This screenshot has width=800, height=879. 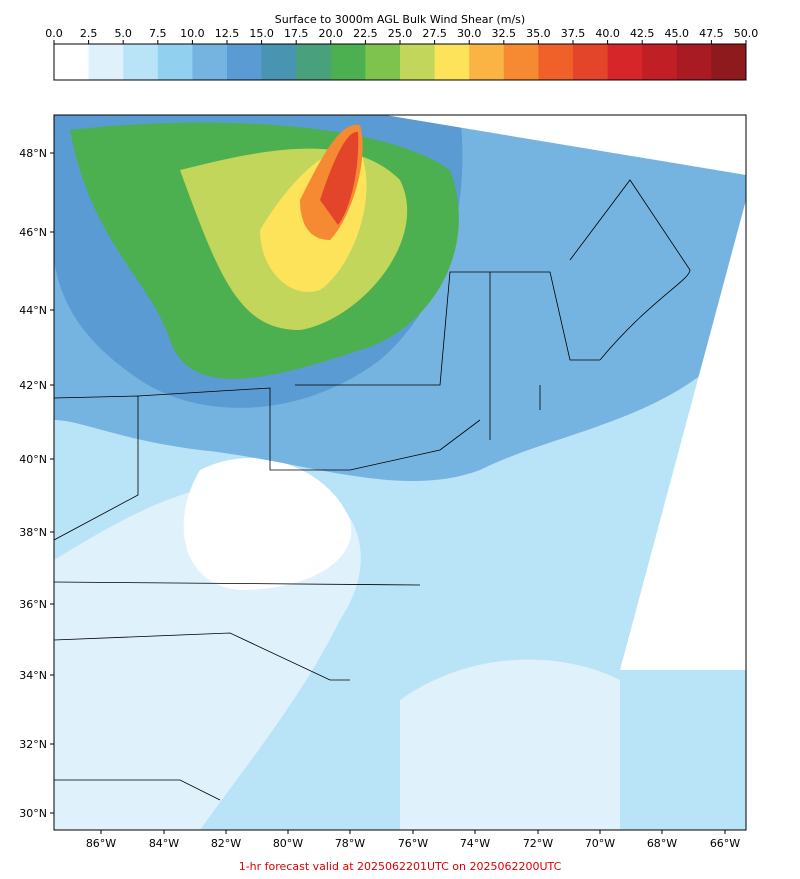 What do you see at coordinates (101, 843) in the screenshot?
I see `lon-label: 86°W` at bounding box center [101, 843].